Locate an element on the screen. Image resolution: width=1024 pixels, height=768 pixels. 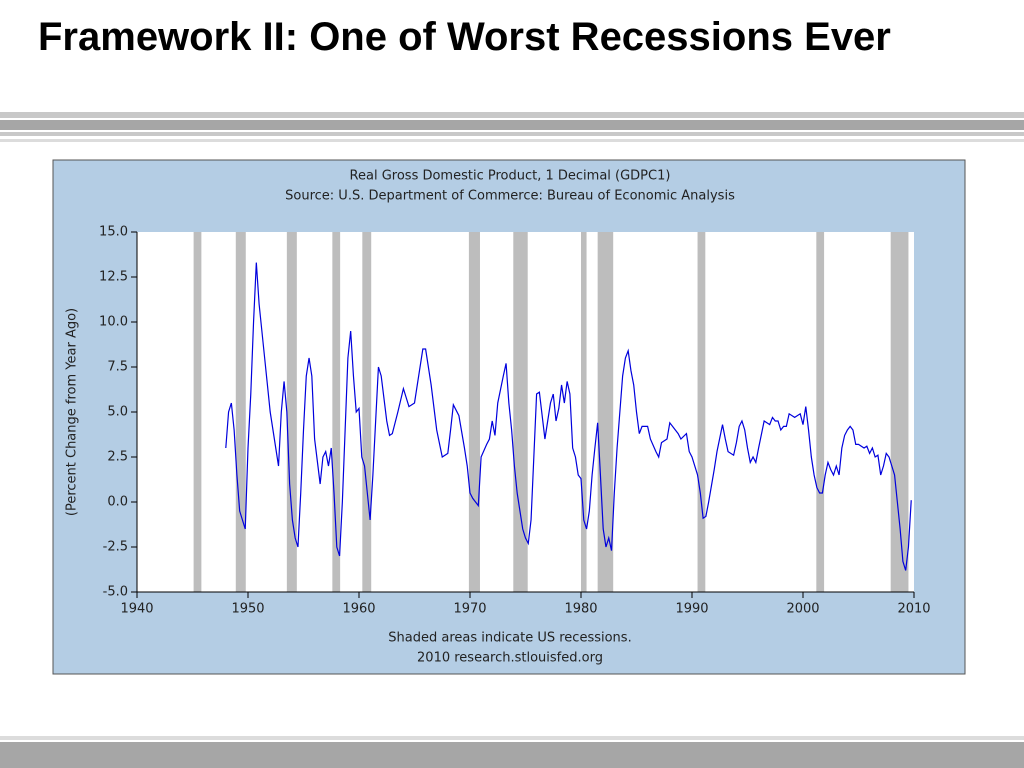
x-tick-label: 2010 is located at coordinates (913, 609).